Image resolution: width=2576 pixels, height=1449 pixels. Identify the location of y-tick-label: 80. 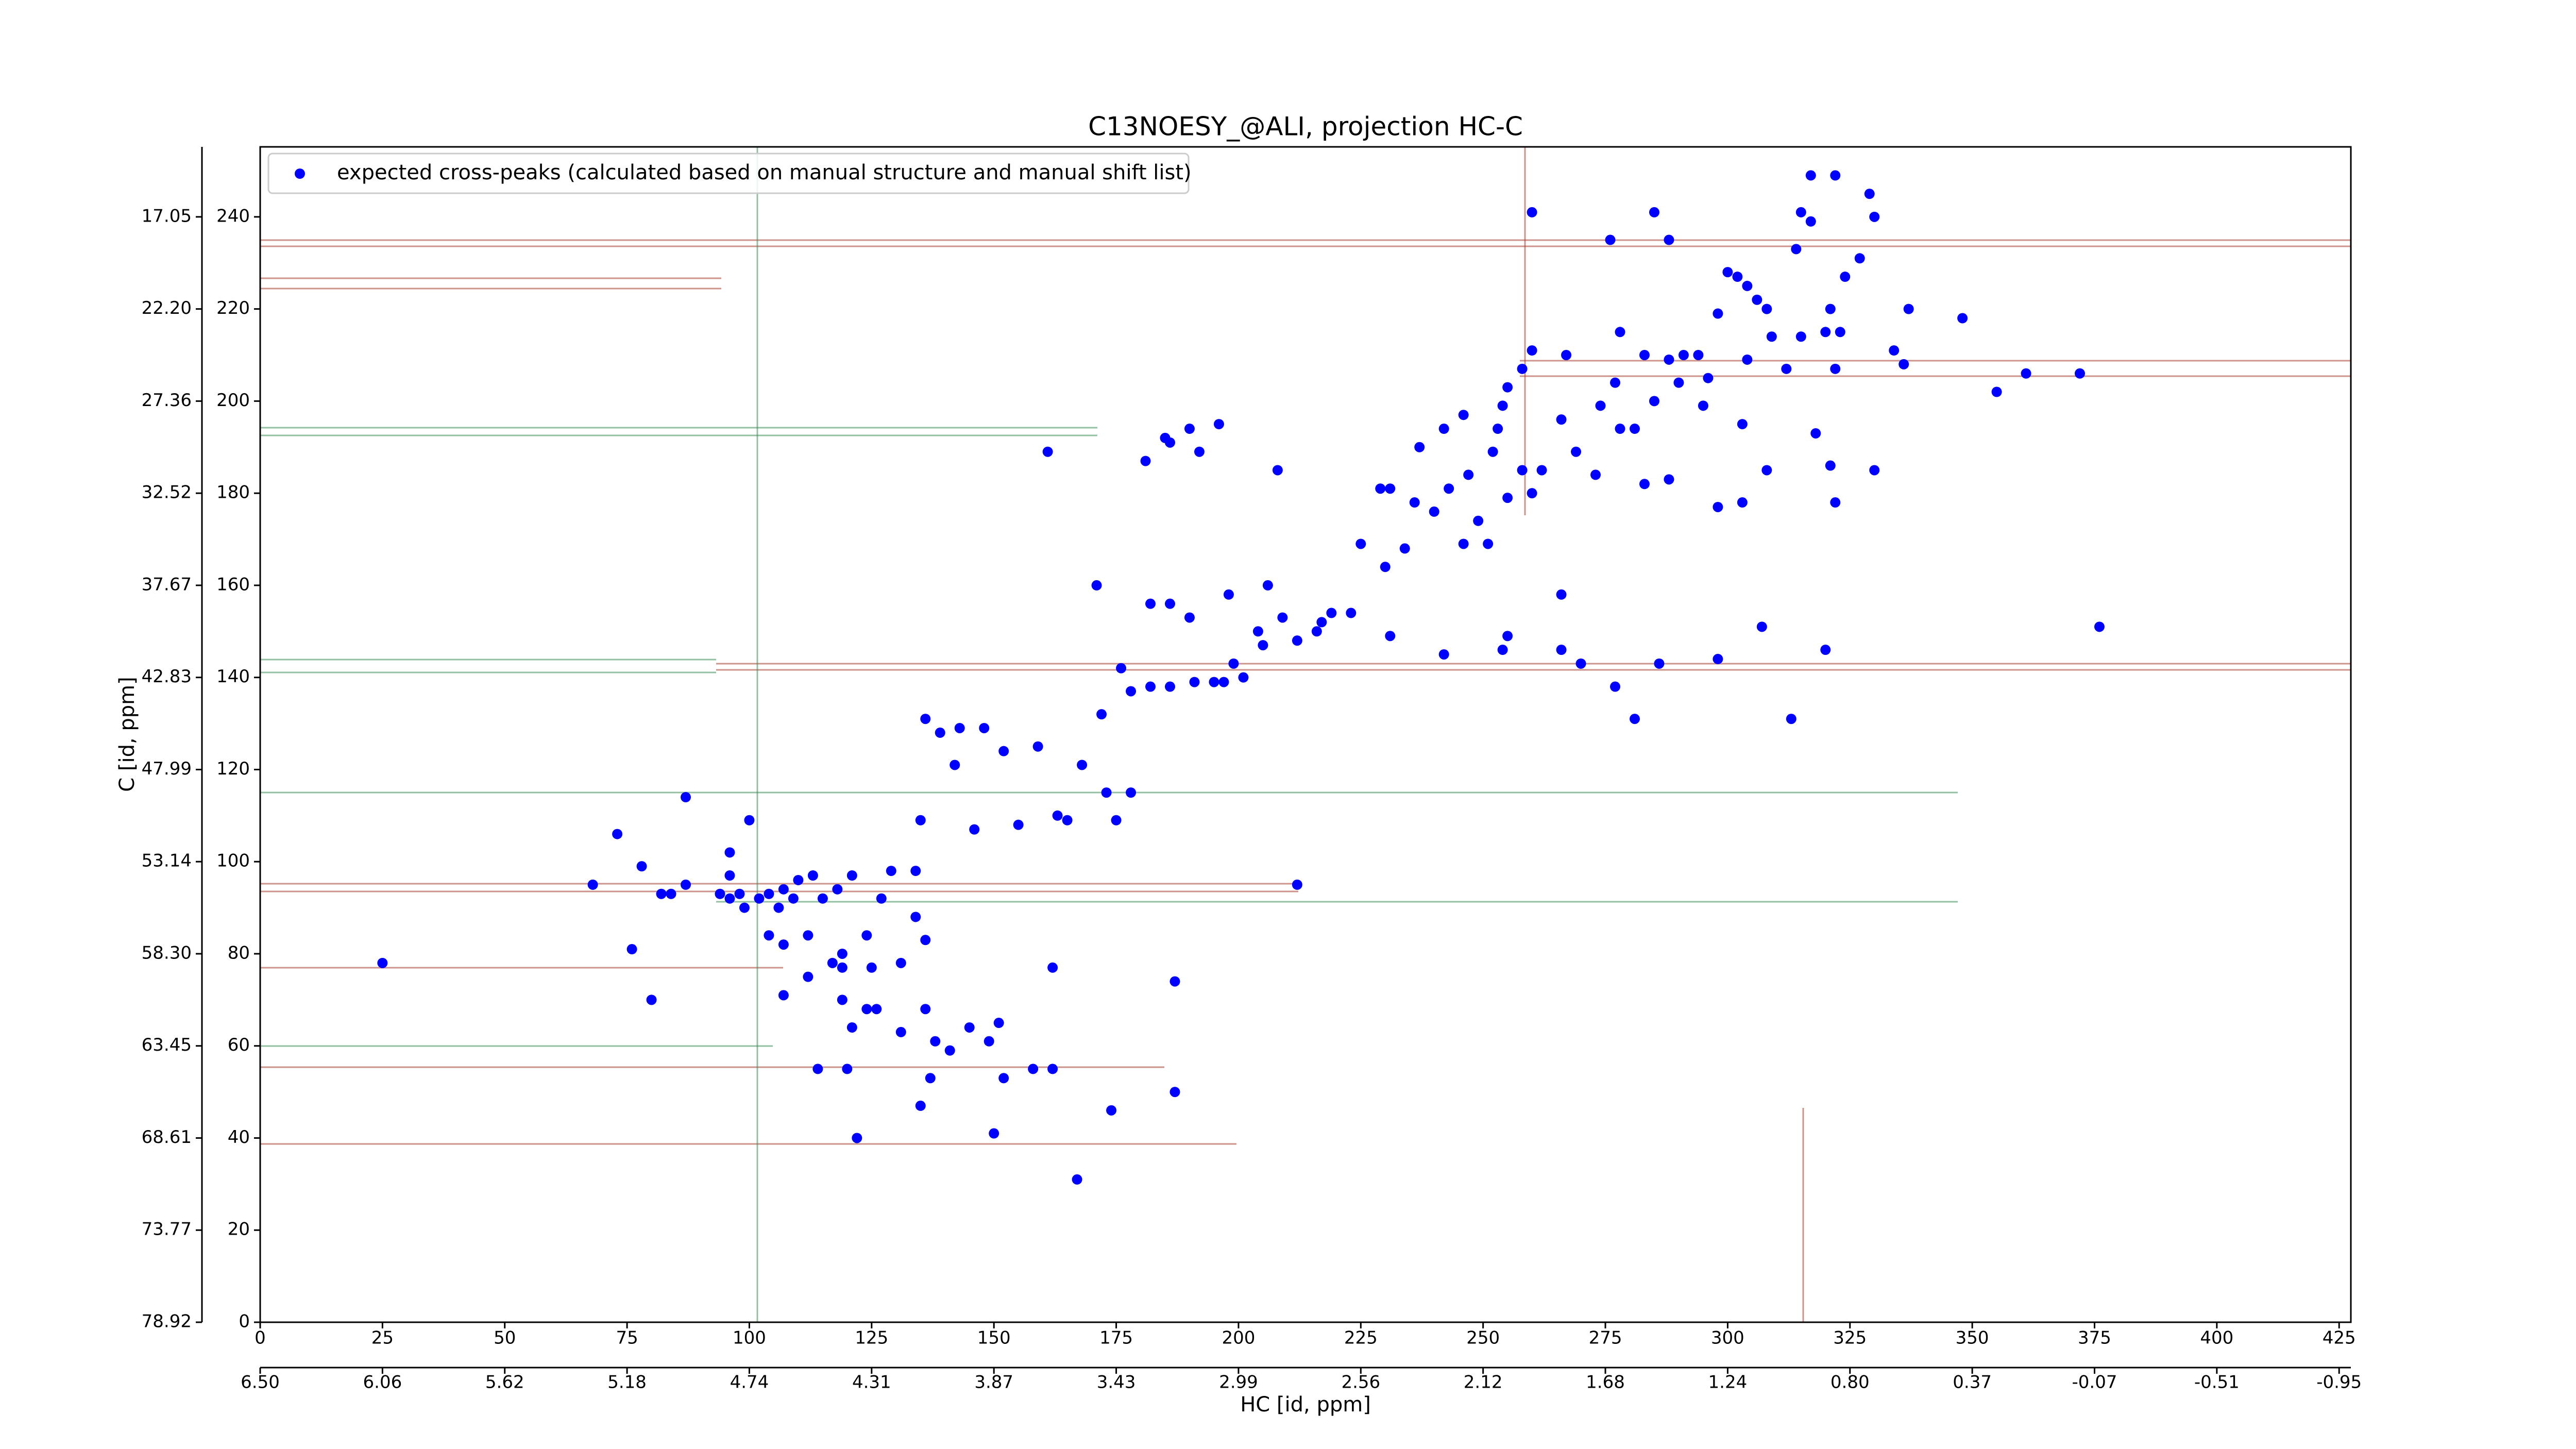
(239, 952).